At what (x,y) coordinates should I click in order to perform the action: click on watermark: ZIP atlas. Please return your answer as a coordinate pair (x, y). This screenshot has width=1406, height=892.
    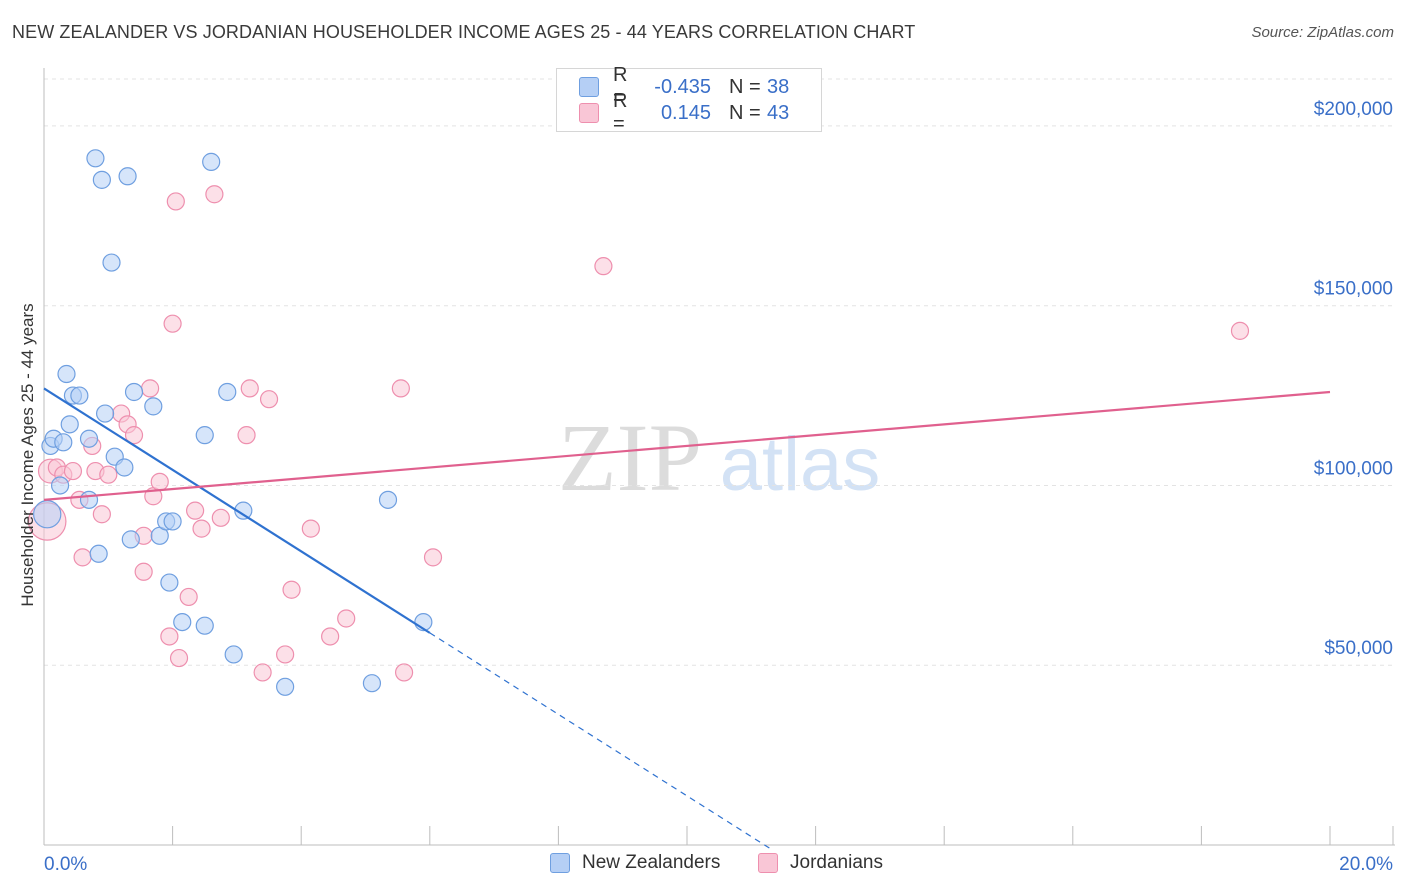
    Looking at the image, I should click on (719, 457).